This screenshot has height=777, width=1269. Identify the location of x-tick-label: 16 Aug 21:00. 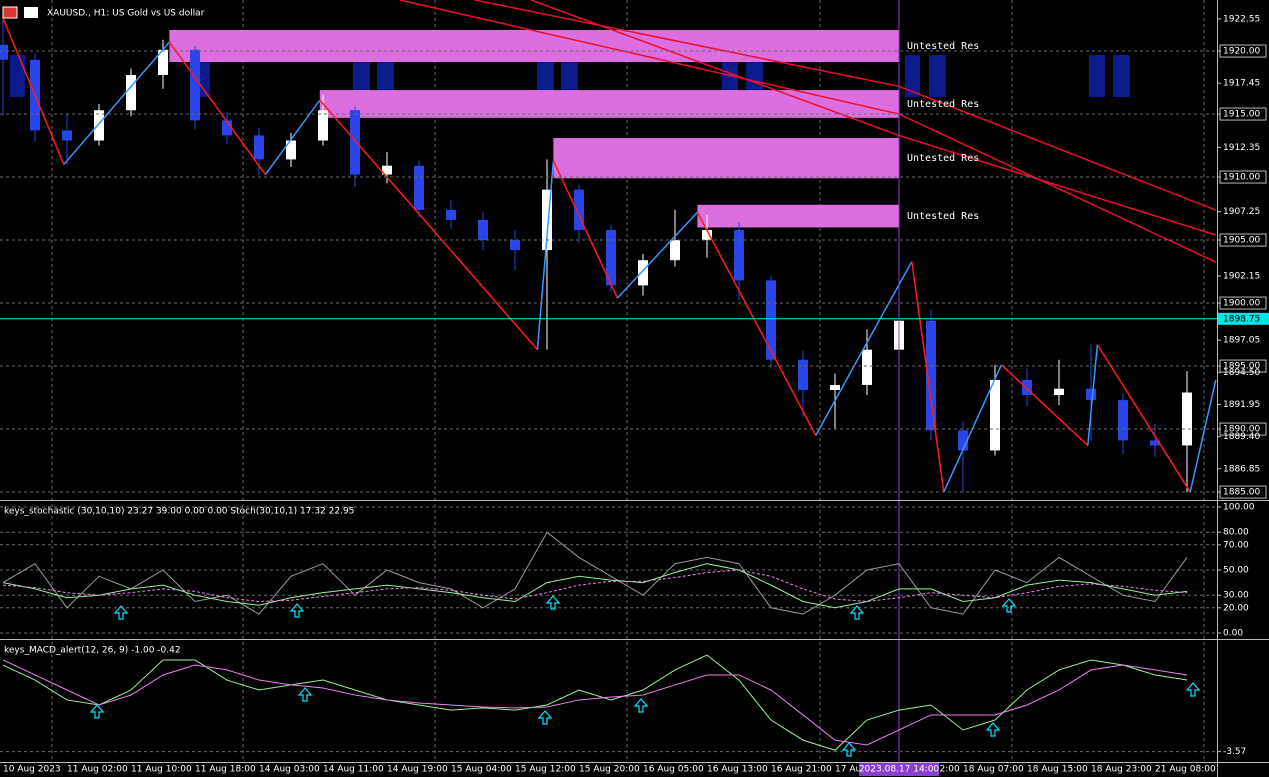
(801, 770).